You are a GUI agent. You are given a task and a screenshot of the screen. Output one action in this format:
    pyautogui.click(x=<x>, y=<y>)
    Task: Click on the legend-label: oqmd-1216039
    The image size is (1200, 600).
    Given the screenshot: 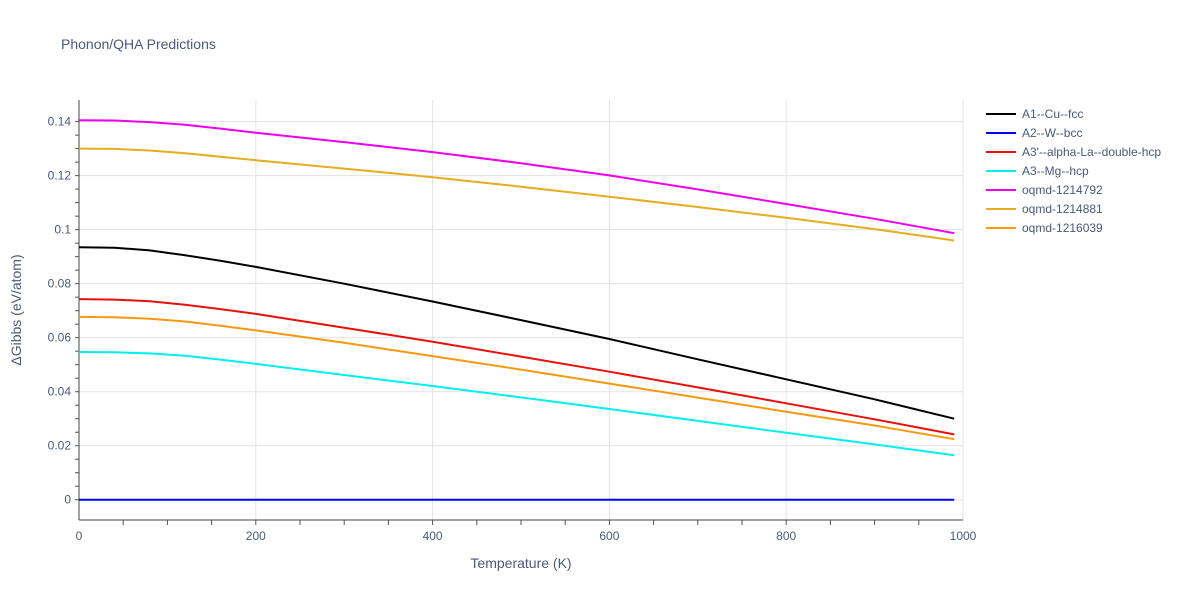 What is the action you would take?
    pyautogui.click(x=1062, y=227)
    